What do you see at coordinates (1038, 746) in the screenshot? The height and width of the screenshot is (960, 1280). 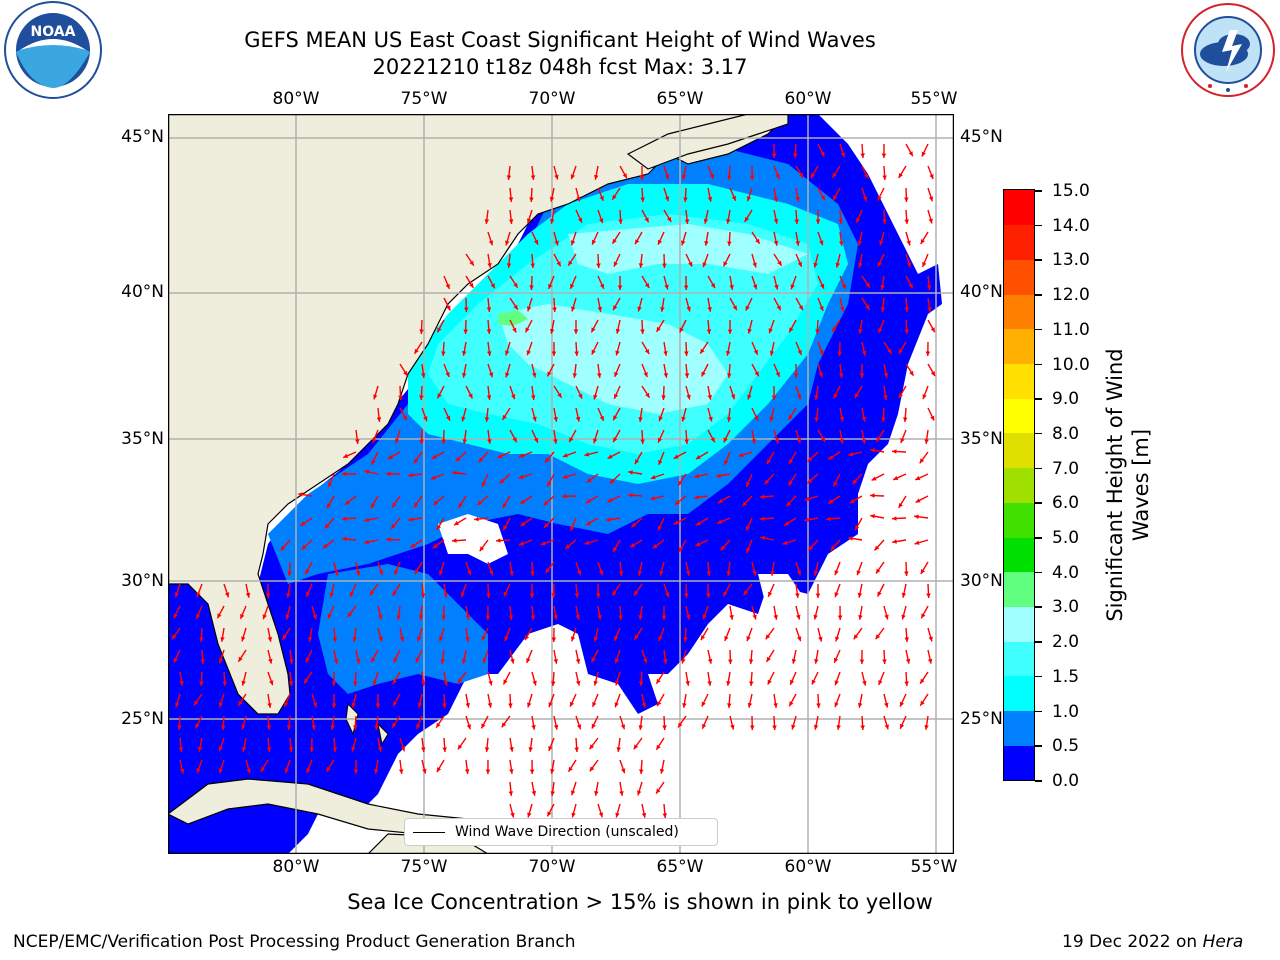 I see `colorbar-tick-mark` at bounding box center [1038, 746].